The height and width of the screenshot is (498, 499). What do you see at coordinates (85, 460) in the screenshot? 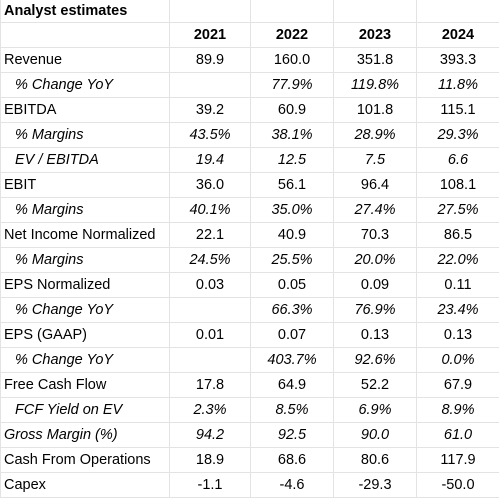
I see `row-label: Cash From Operations` at bounding box center [85, 460].